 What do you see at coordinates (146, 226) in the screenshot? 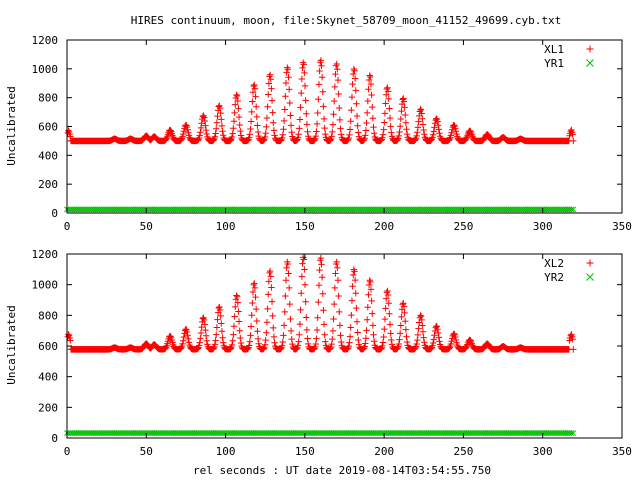
I see `x-tick-label: 50` at bounding box center [146, 226].